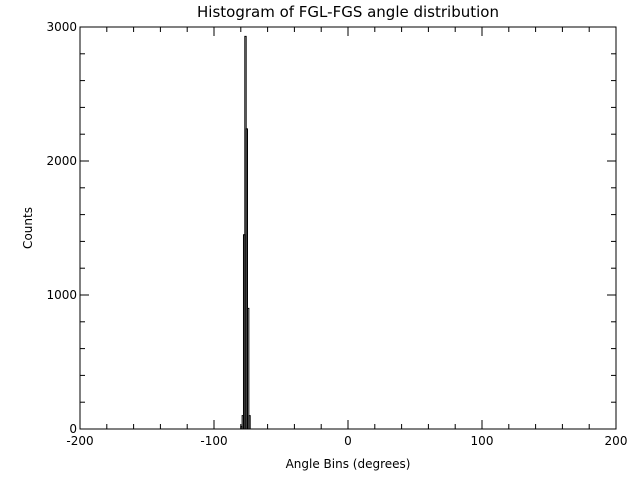  I want to click on chart-title: Histogram of FGL-FGS angle distribution, so click(348, 12).